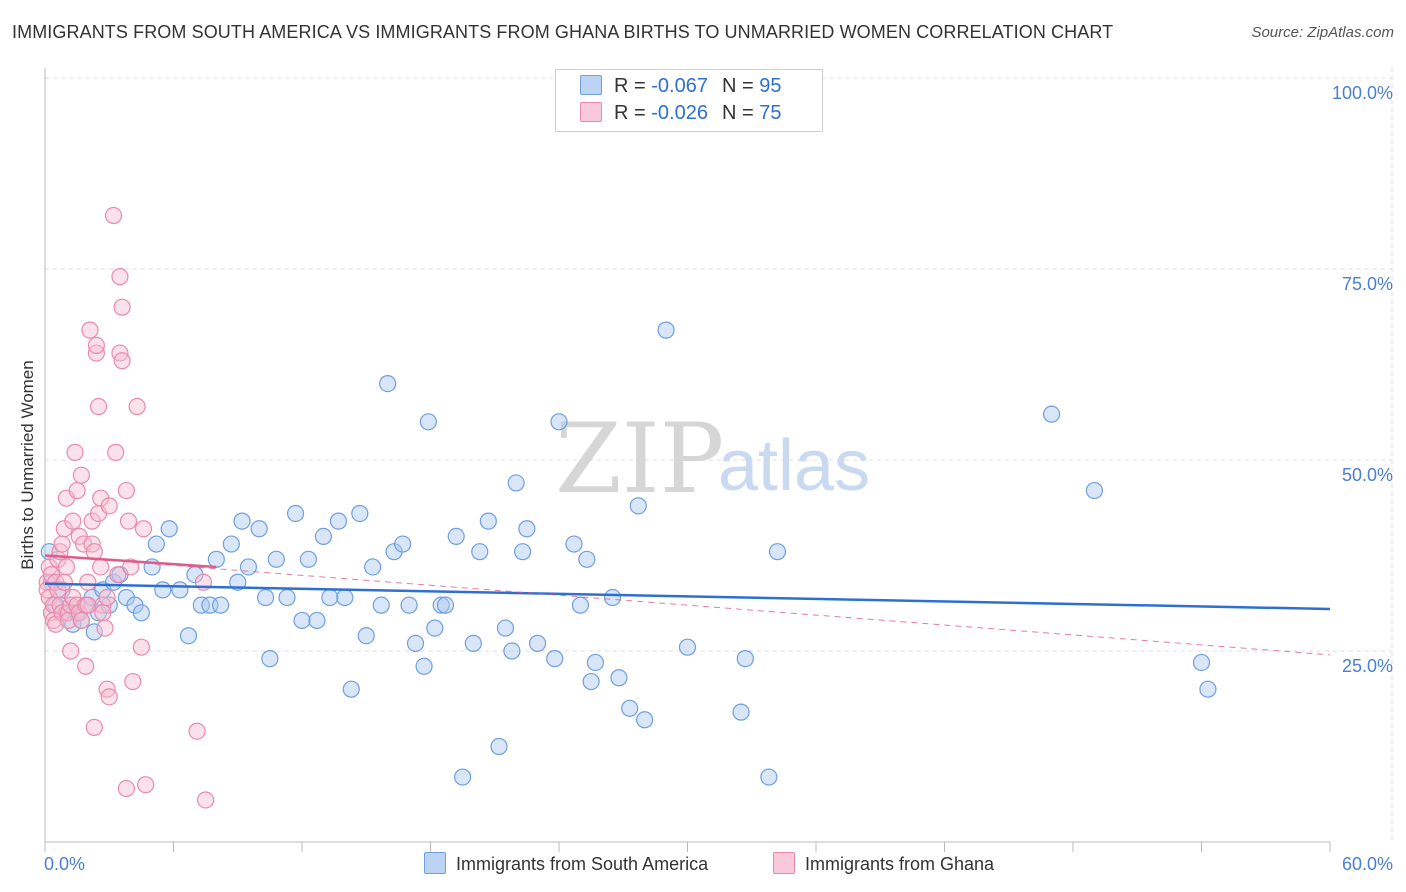  What do you see at coordinates (64, 864) in the screenshot?
I see `x-tick-label: 0.0%` at bounding box center [64, 864].